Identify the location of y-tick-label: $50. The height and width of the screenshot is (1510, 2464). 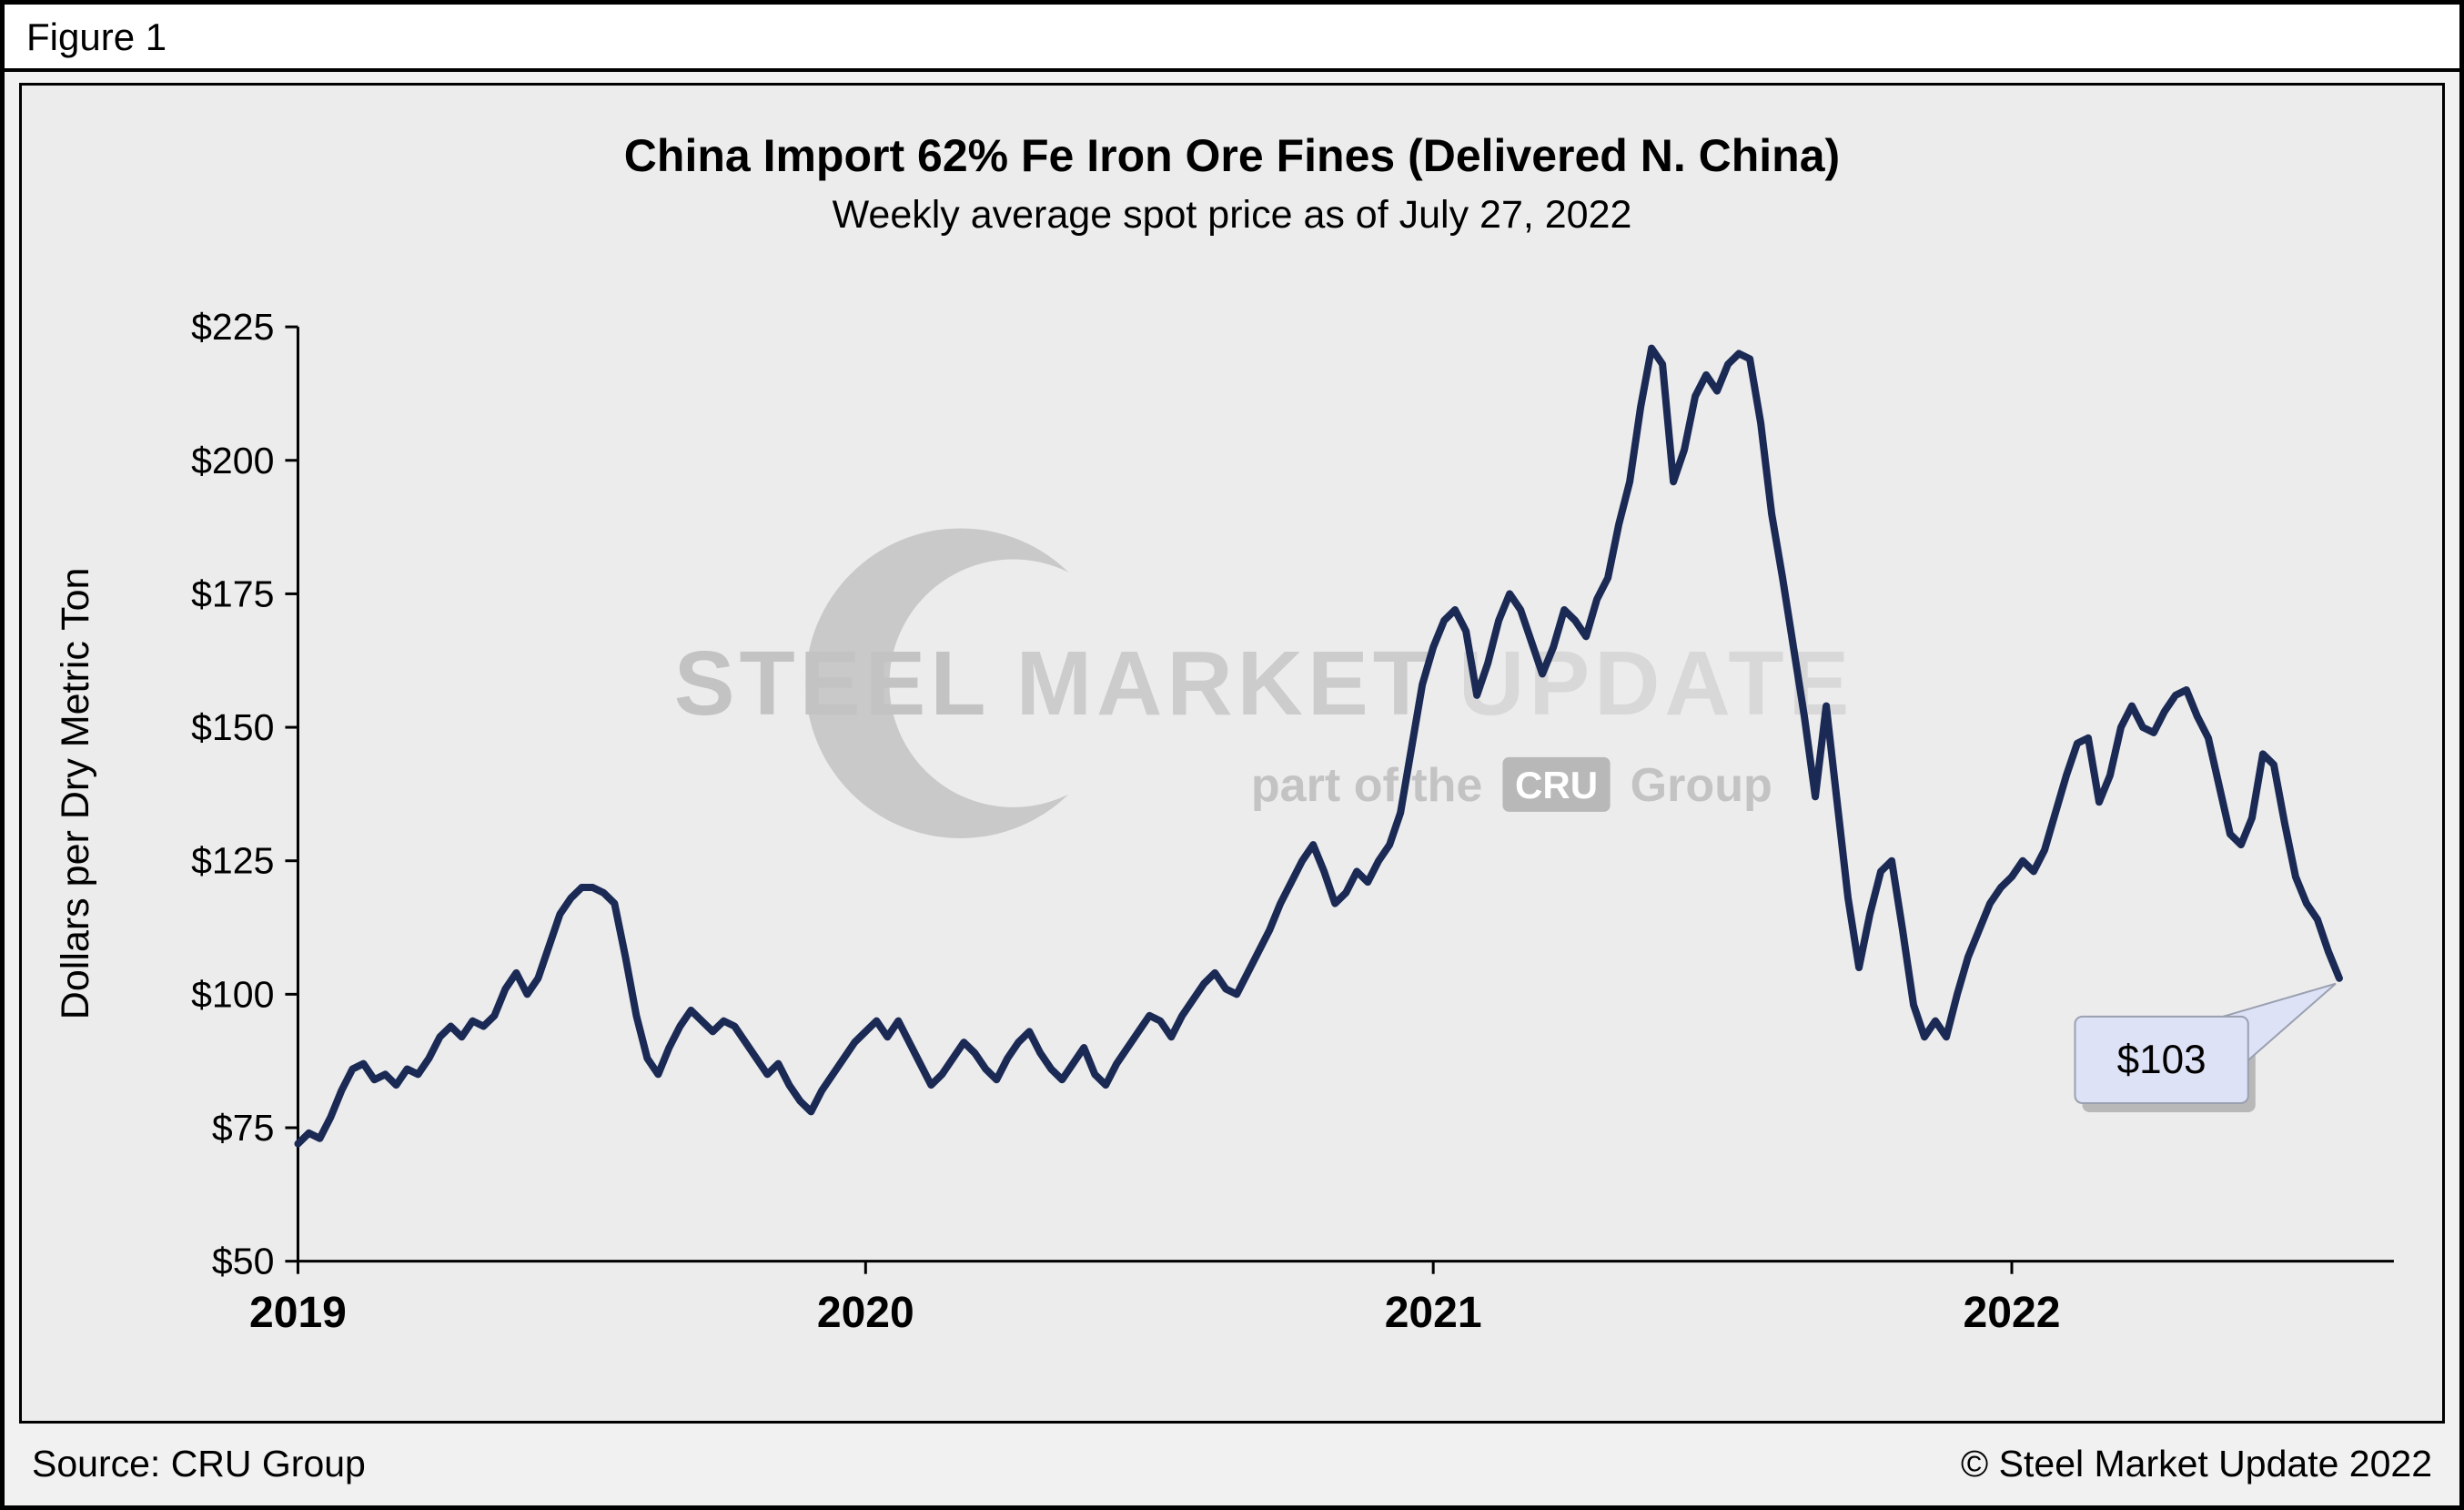
(243, 1262).